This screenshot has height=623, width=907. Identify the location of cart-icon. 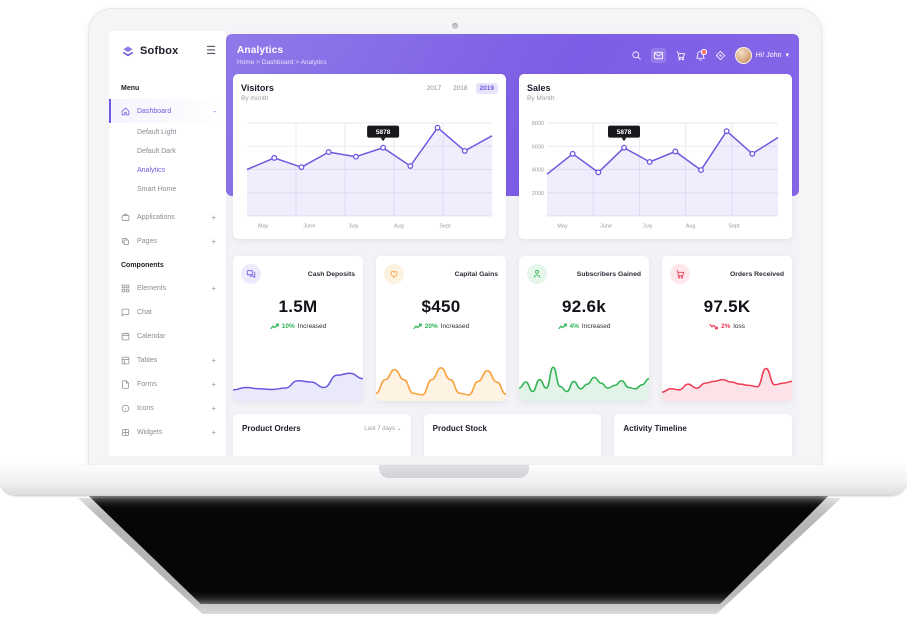
(680, 55).